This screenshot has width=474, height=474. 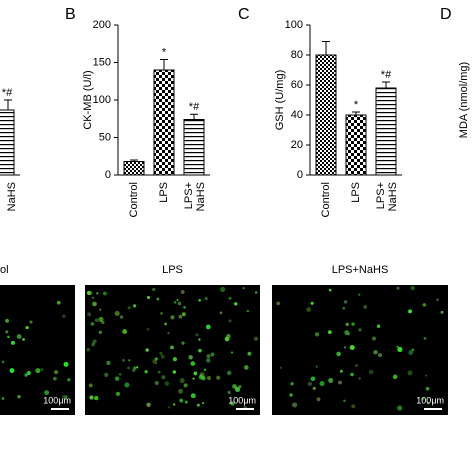 I want to click on x-tick-label: LPS+, so click(x=189, y=195).